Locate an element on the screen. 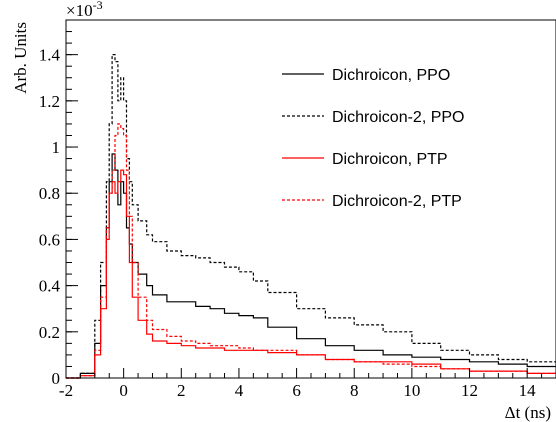 Image resolution: width=556 pixels, height=422 pixels. x-tick-label: 4 is located at coordinates (239, 390).